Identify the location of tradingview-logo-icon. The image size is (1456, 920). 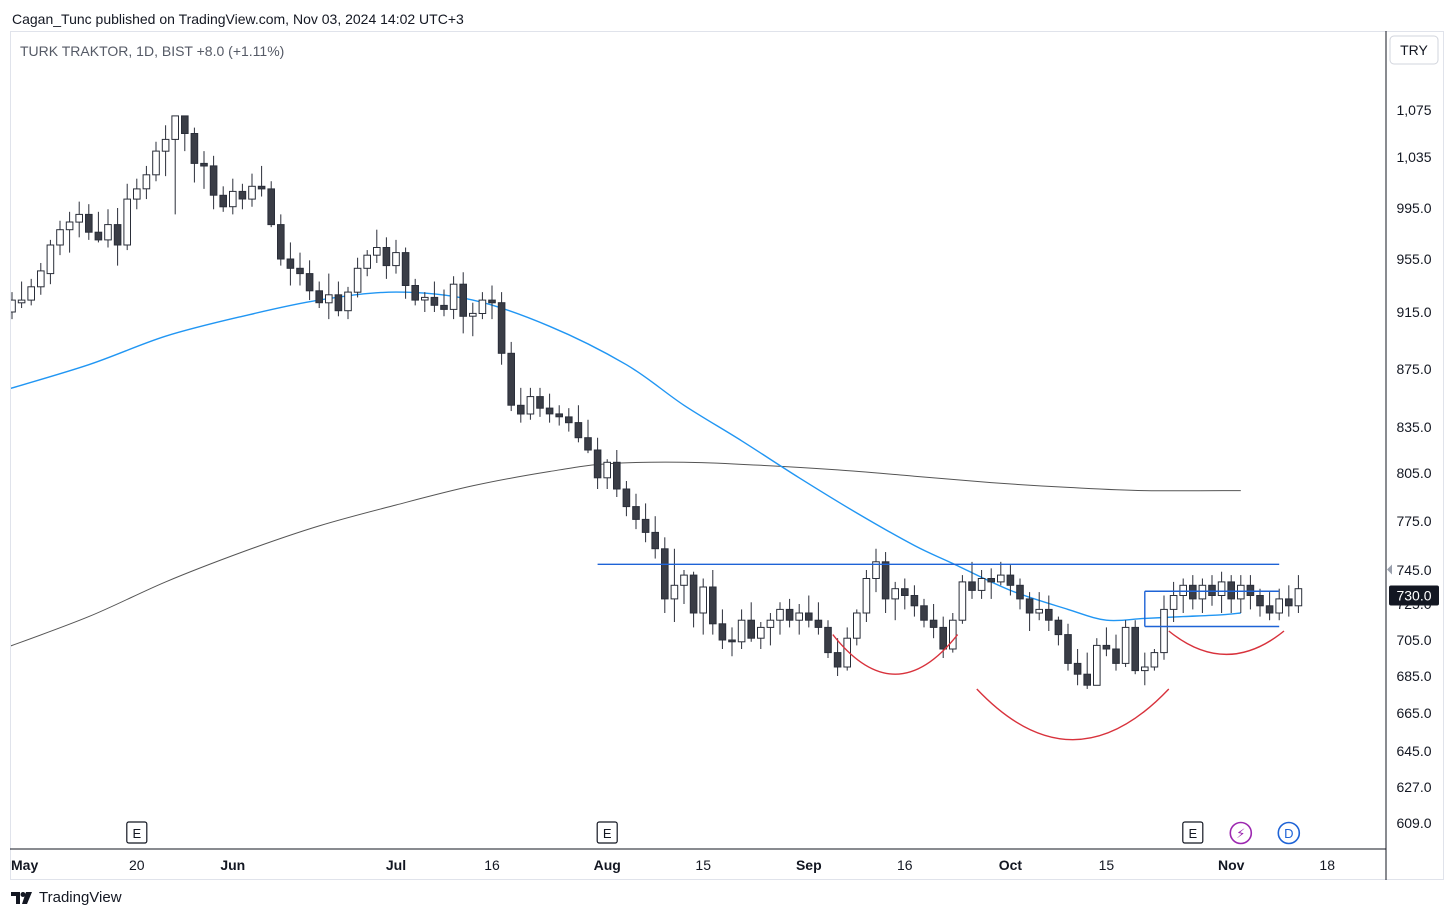
(21, 897).